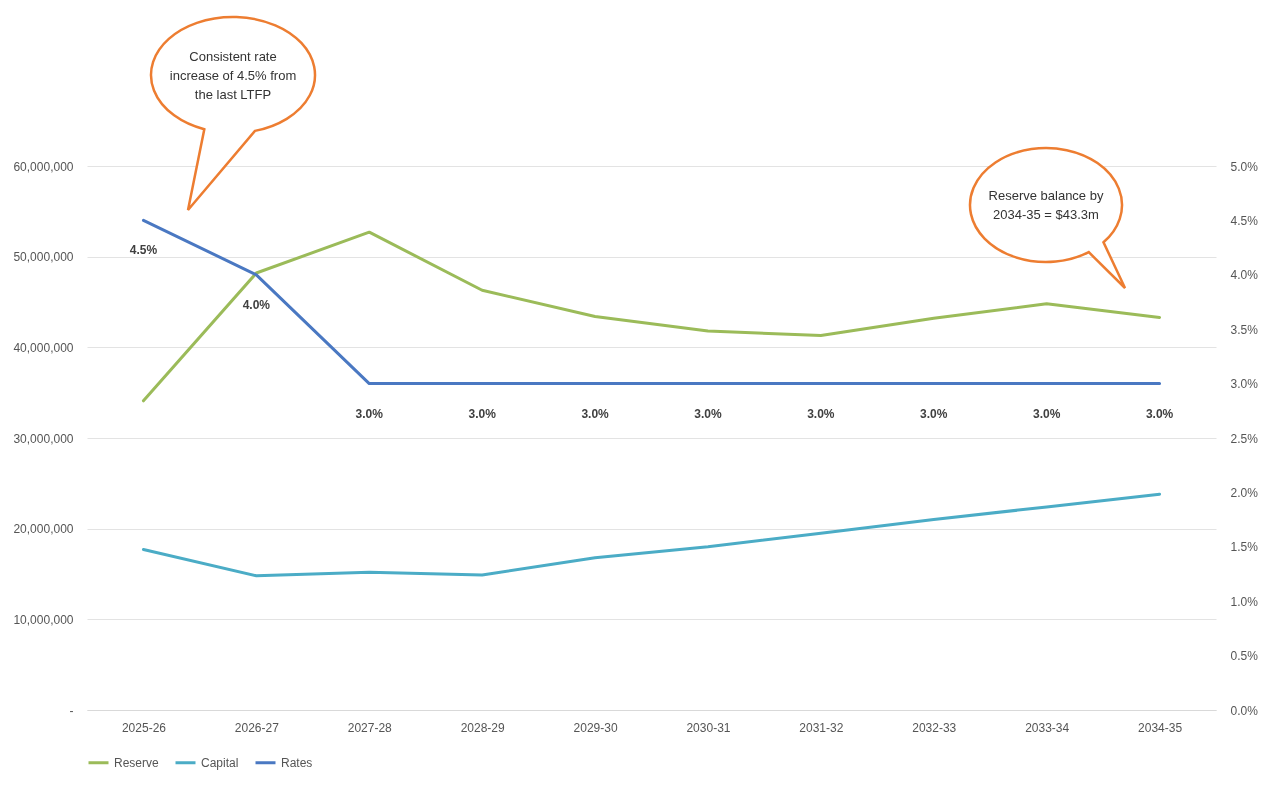 This screenshot has height=785, width=1266. What do you see at coordinates (1244, 492) in the screenshot?
I see `y2-tick-label: 2.0%` at bounding box center [1244, 492].